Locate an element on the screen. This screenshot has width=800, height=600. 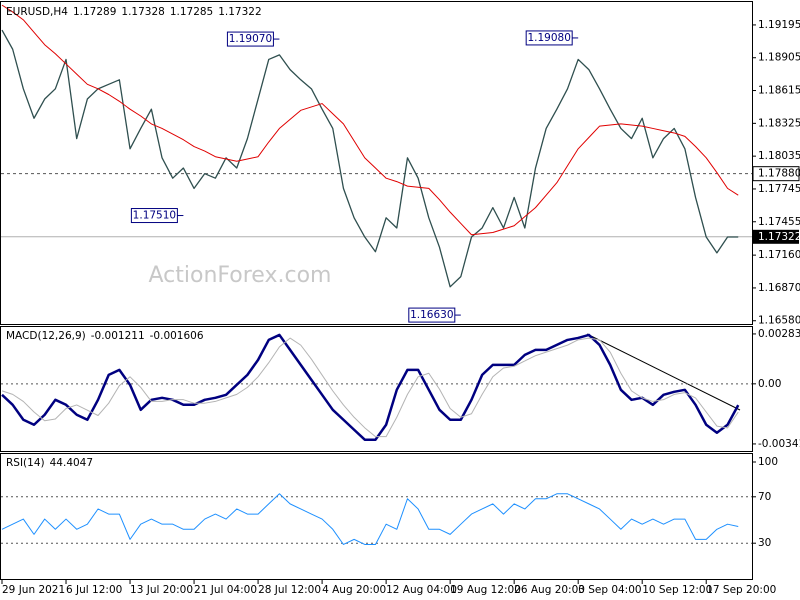
y-tick-label: 100 is located at coordinates (768, 462).